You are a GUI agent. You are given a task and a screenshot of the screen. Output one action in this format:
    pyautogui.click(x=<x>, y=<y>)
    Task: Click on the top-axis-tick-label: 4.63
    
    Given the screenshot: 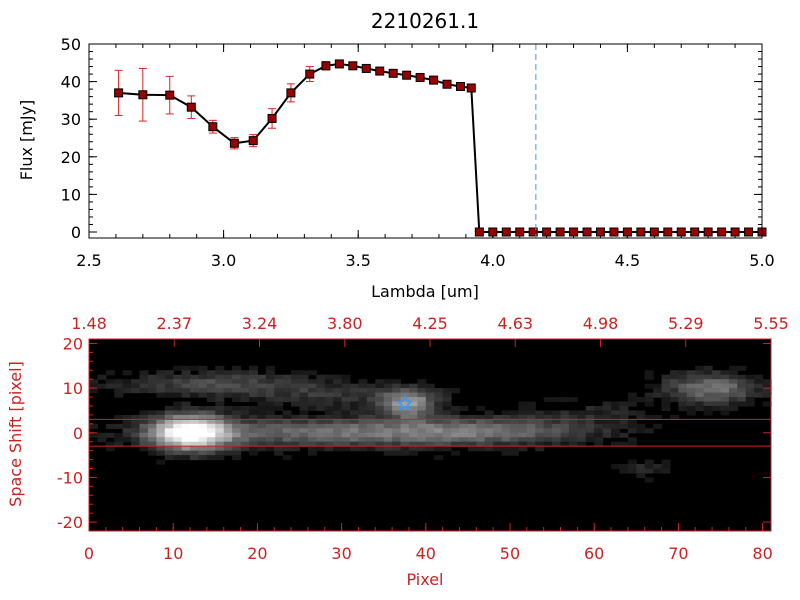 What is the action you would take?
    pyautogui.click(x=515, y=323)
    